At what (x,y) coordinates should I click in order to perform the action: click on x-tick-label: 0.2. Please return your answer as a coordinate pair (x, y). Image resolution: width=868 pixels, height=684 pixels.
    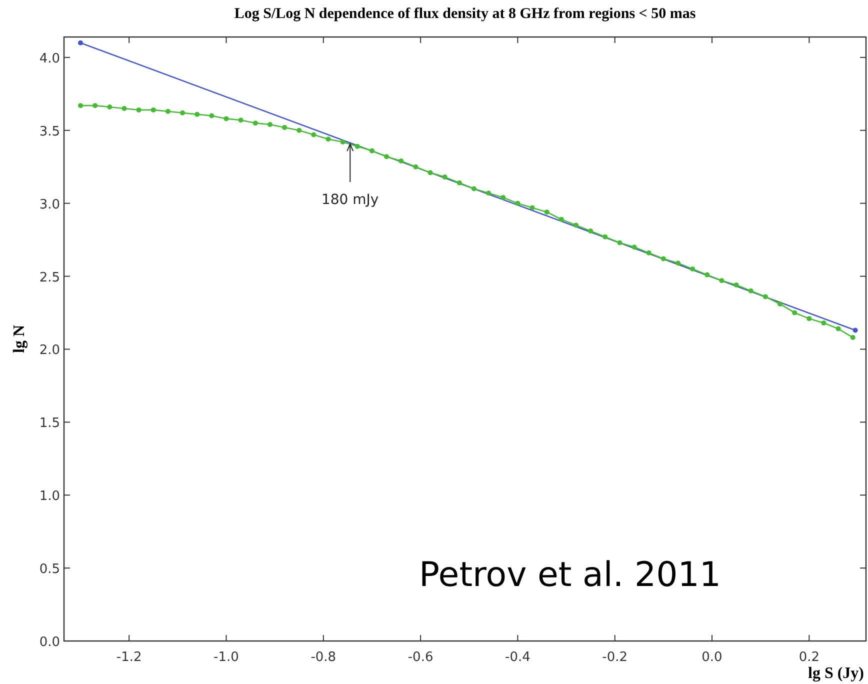
    Looking at the image, I should click on (809, 657).